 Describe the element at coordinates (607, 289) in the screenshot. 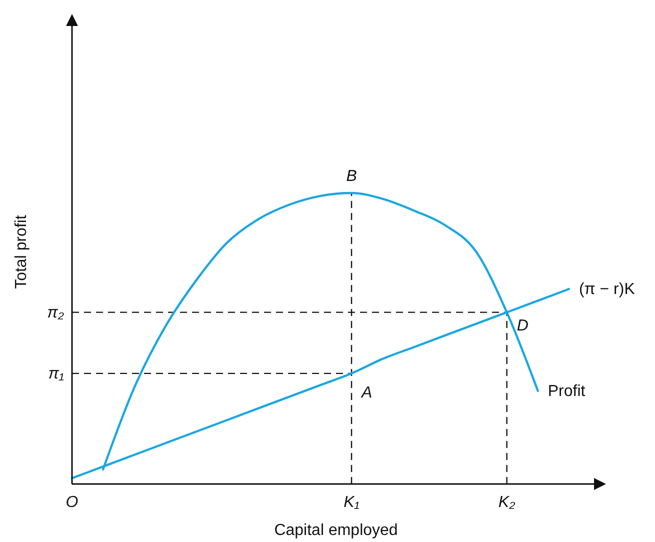

I see `series-label: (π − r)K` at that location.